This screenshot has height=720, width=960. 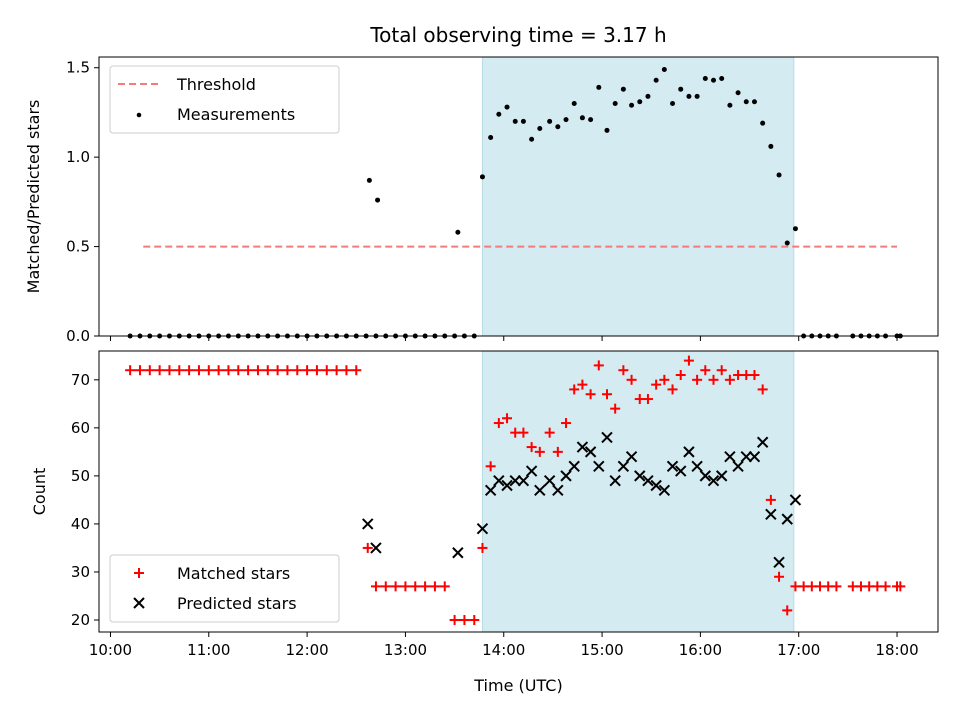 What do you see at coordinates (33, 197) in the screenshot?
I see `ratio-y-axis-label: Matched/Predicted stars` at bounding box center [33, 197].